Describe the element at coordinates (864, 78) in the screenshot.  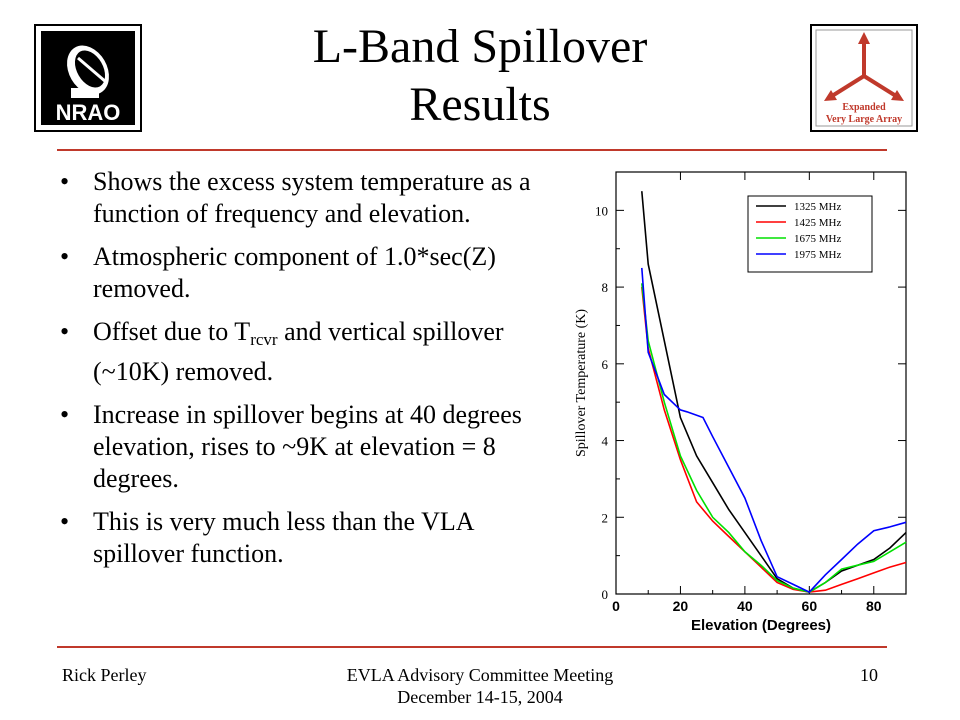
I see `evla-logo: Expanded Very Large Array` at that location.